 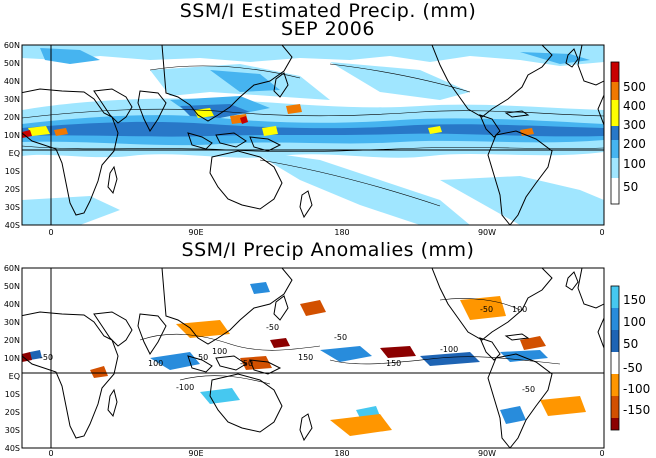 What do you see at coordinates (203, 357) in the screenshot?
I see `contour-label: 50` at bounding box center [203, 357].